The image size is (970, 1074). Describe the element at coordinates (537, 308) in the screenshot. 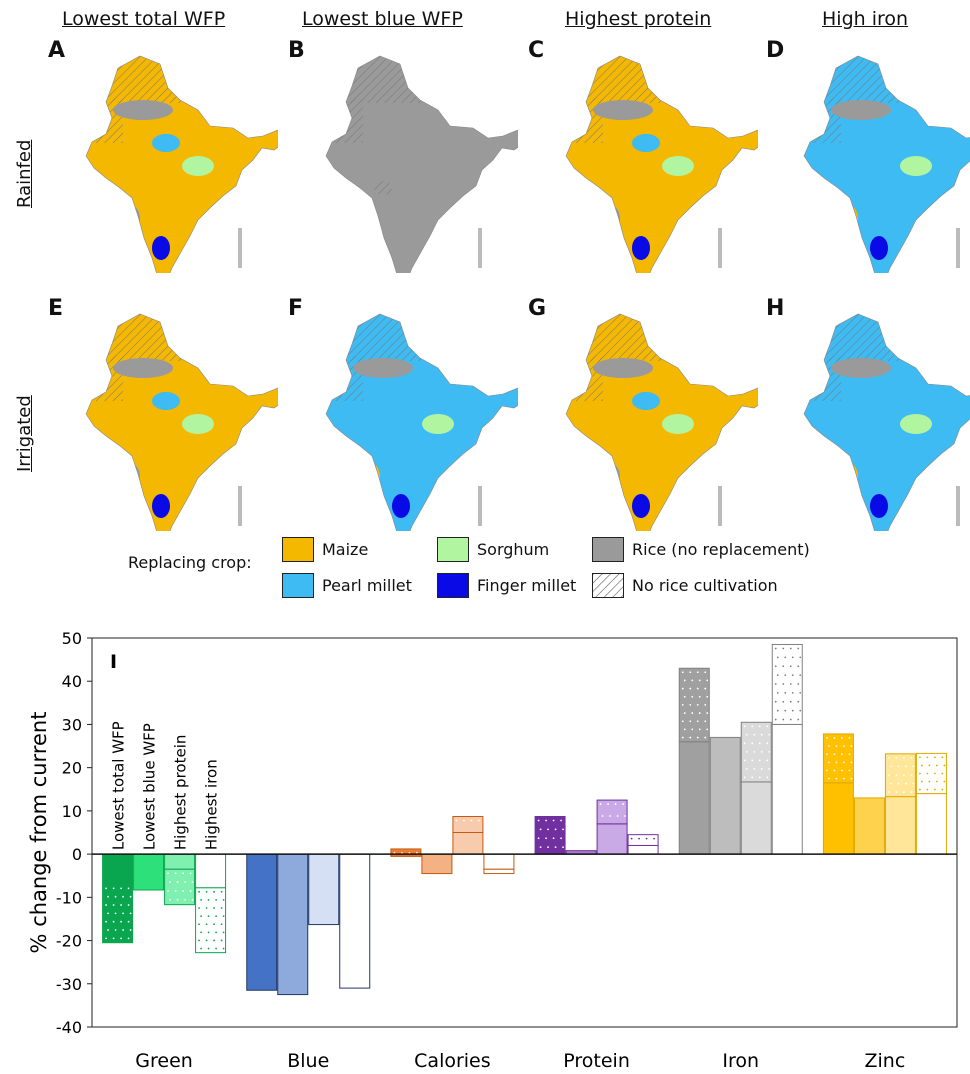

I see `panel-letter: G` at that location.